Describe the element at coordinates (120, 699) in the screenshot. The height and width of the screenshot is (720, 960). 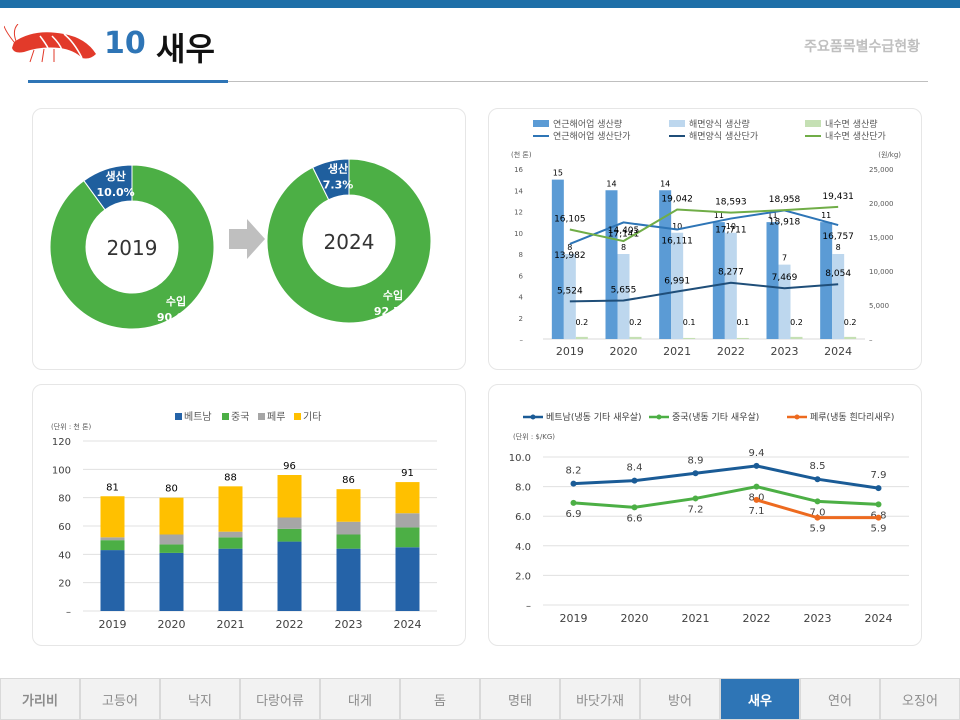
I see `nav-tab-1: 고등어` at that location.